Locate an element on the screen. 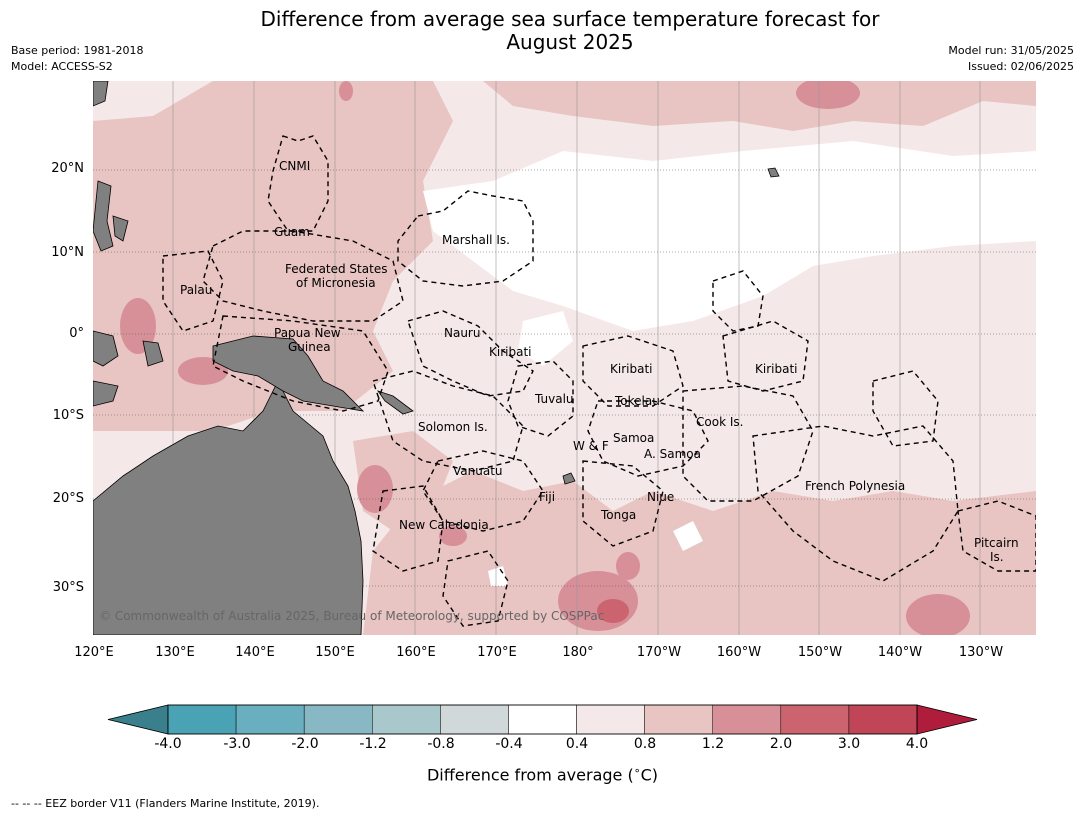  title-line-2: August 2025 is located at coordinates (570, 42).